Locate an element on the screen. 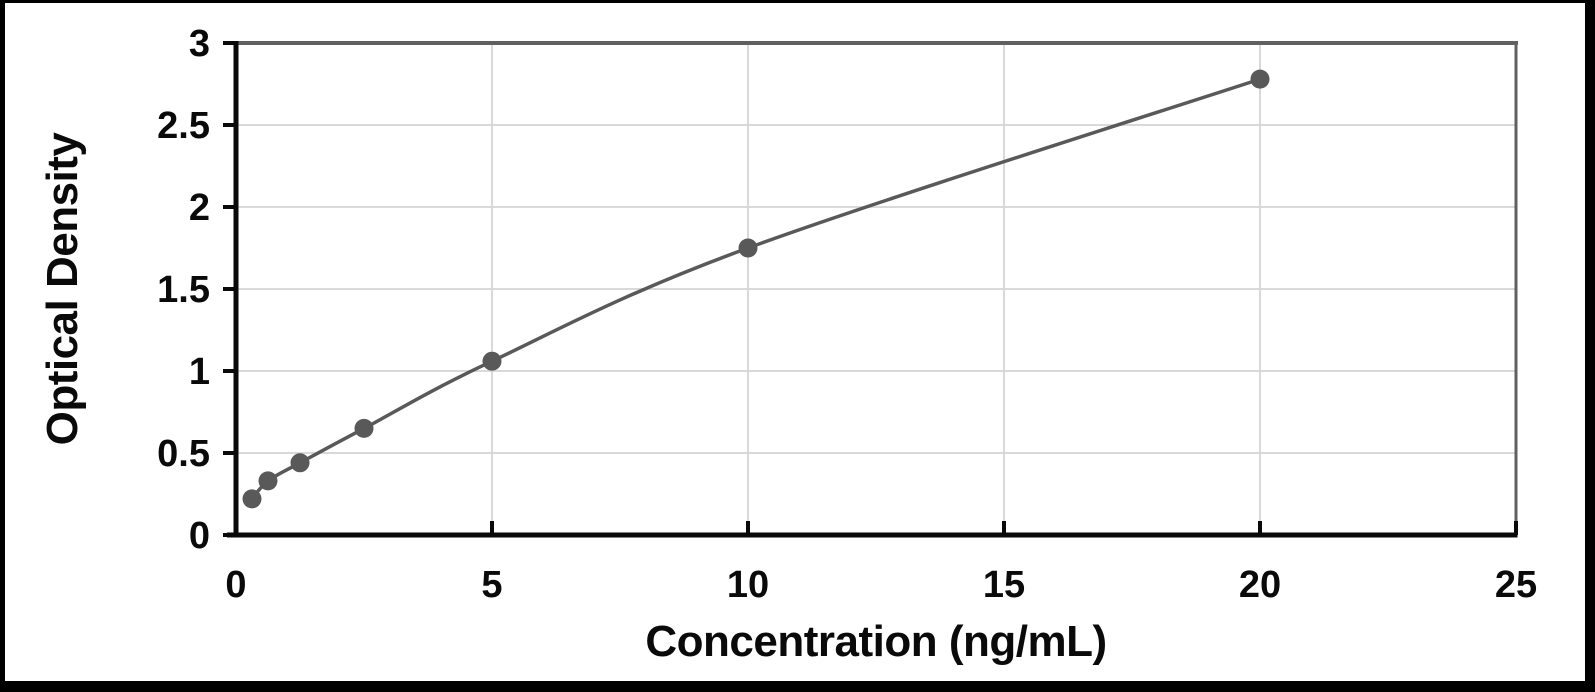 This screenshot has width=1595, height=692. y-tick-label-0.5: 0.5 is located at coordinates (183, 454).